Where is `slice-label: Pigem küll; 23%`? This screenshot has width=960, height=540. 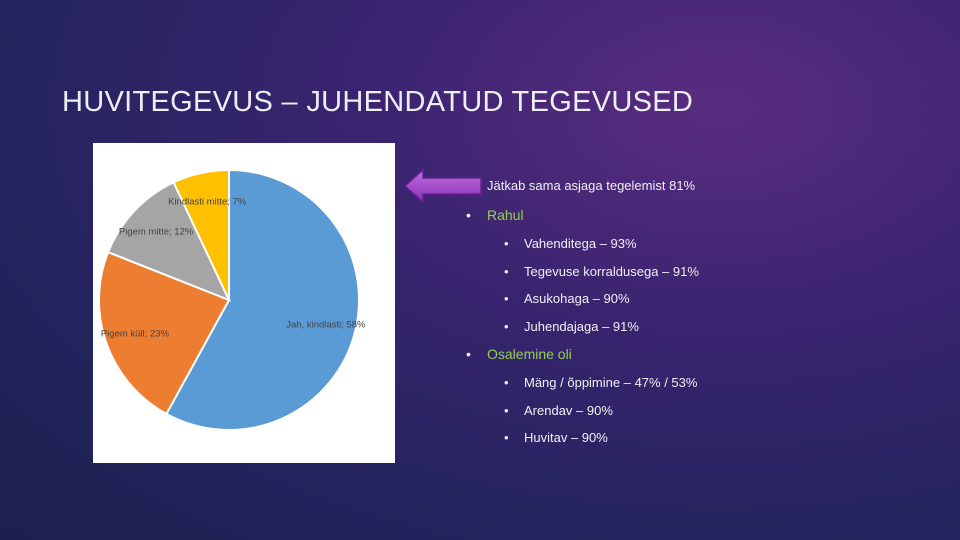
slice-label: Pigem küll; 23% is located at coordinates (134, 334).